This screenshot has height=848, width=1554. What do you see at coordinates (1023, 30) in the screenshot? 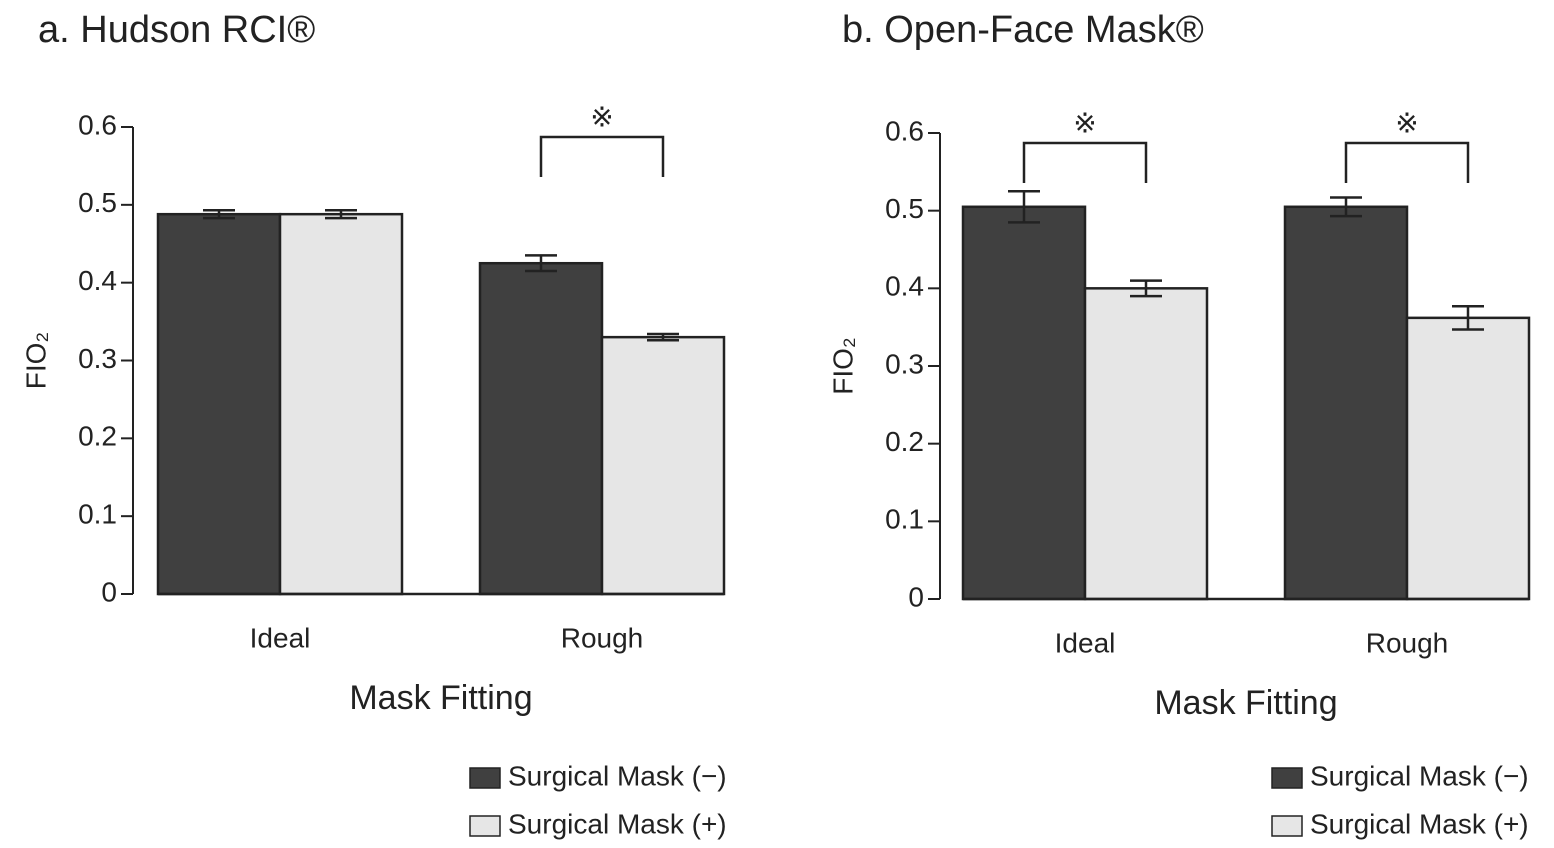
I see `chart-title: b. Open-Face Mask®` at bounding box center [1023, 30].